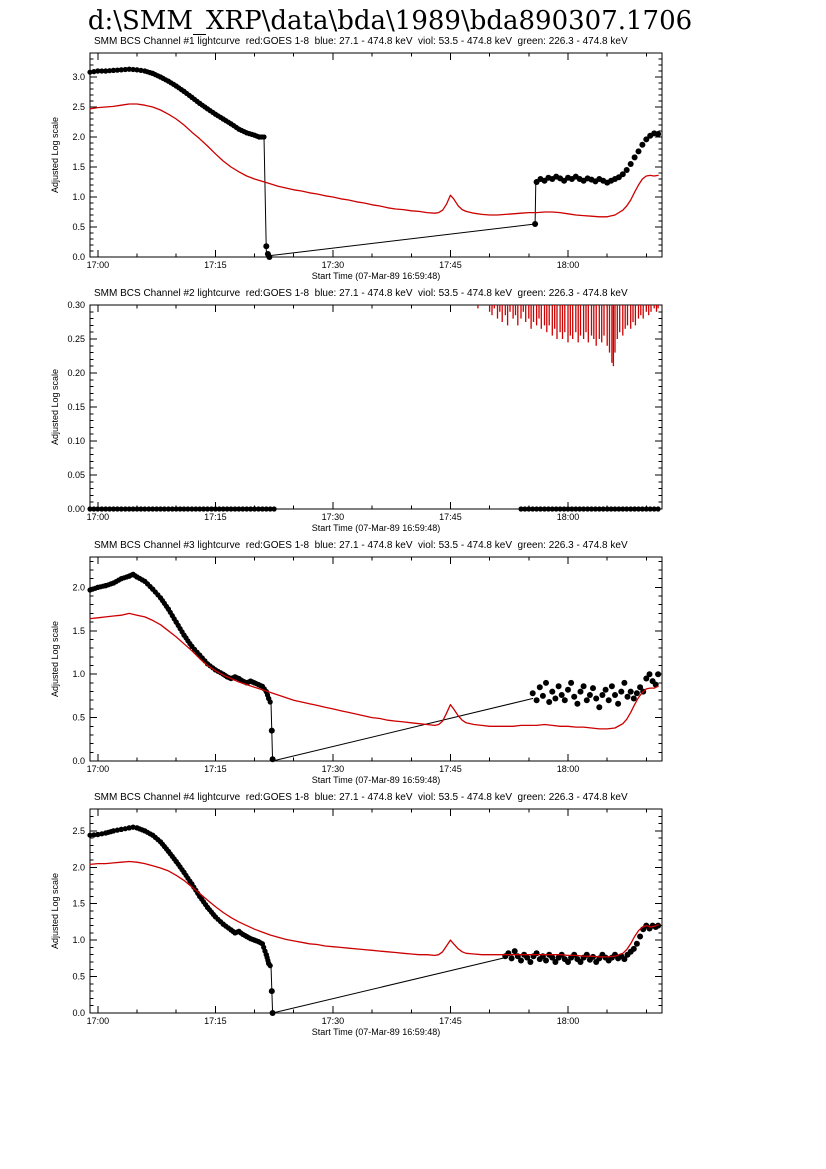 This screenshot has height=1169, width=826. Describe the element at coordinates (76, 407) in the screenshot. I see `svg-text: 0.15` at that location.